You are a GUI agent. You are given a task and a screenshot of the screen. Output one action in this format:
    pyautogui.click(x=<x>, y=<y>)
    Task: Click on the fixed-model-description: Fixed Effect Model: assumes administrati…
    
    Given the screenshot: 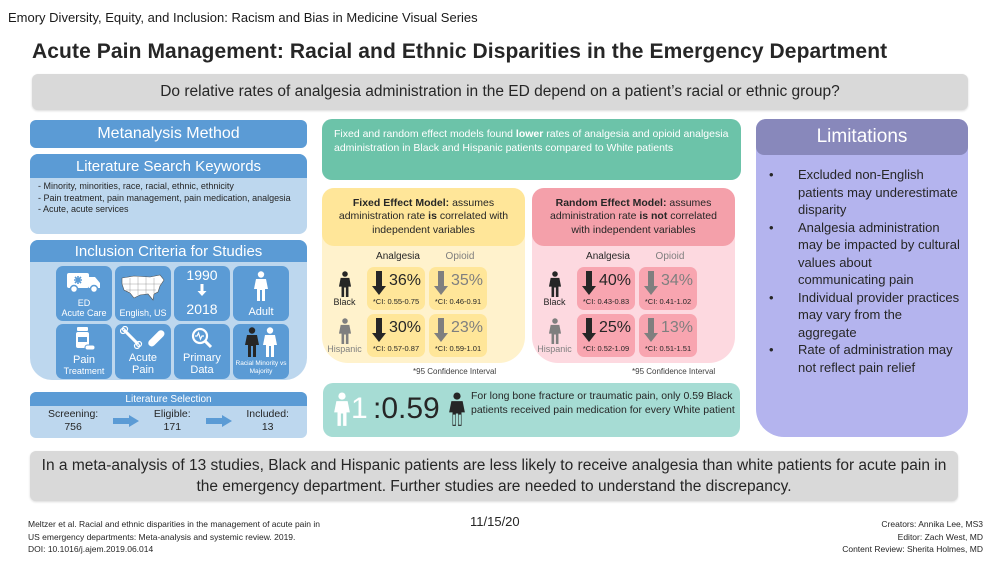 What is the action you would take?
    pyautogui.click(x=423, y=217)
    